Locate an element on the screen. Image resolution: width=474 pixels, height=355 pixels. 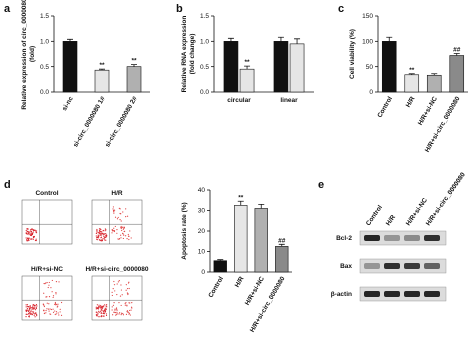
y-axis-title: Apoptosis rate (%) is located at coordinates (184, 230).